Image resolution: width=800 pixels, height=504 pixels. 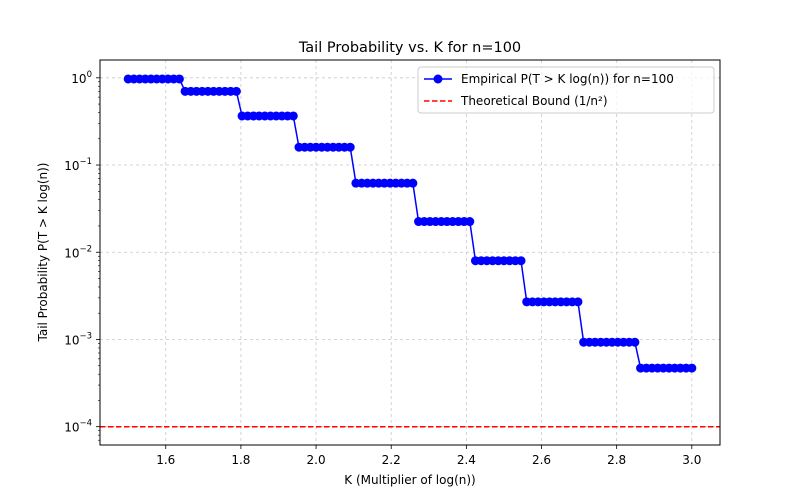 I want to click on x-tick-label: 2.4, so click(x=466, y=460).